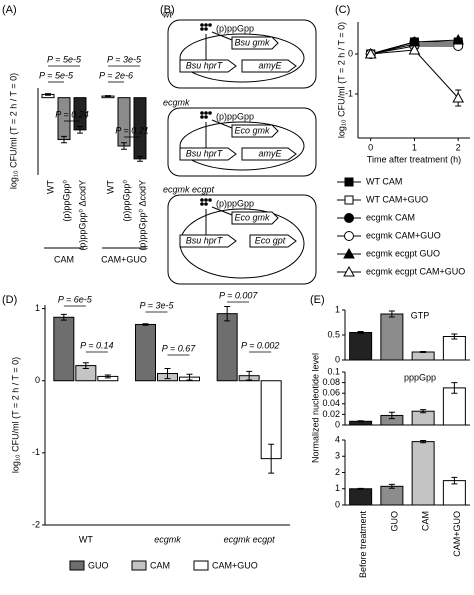 The image size is (474, 595). I want to click on y-tick-label: 0.02, so click(331, 414).